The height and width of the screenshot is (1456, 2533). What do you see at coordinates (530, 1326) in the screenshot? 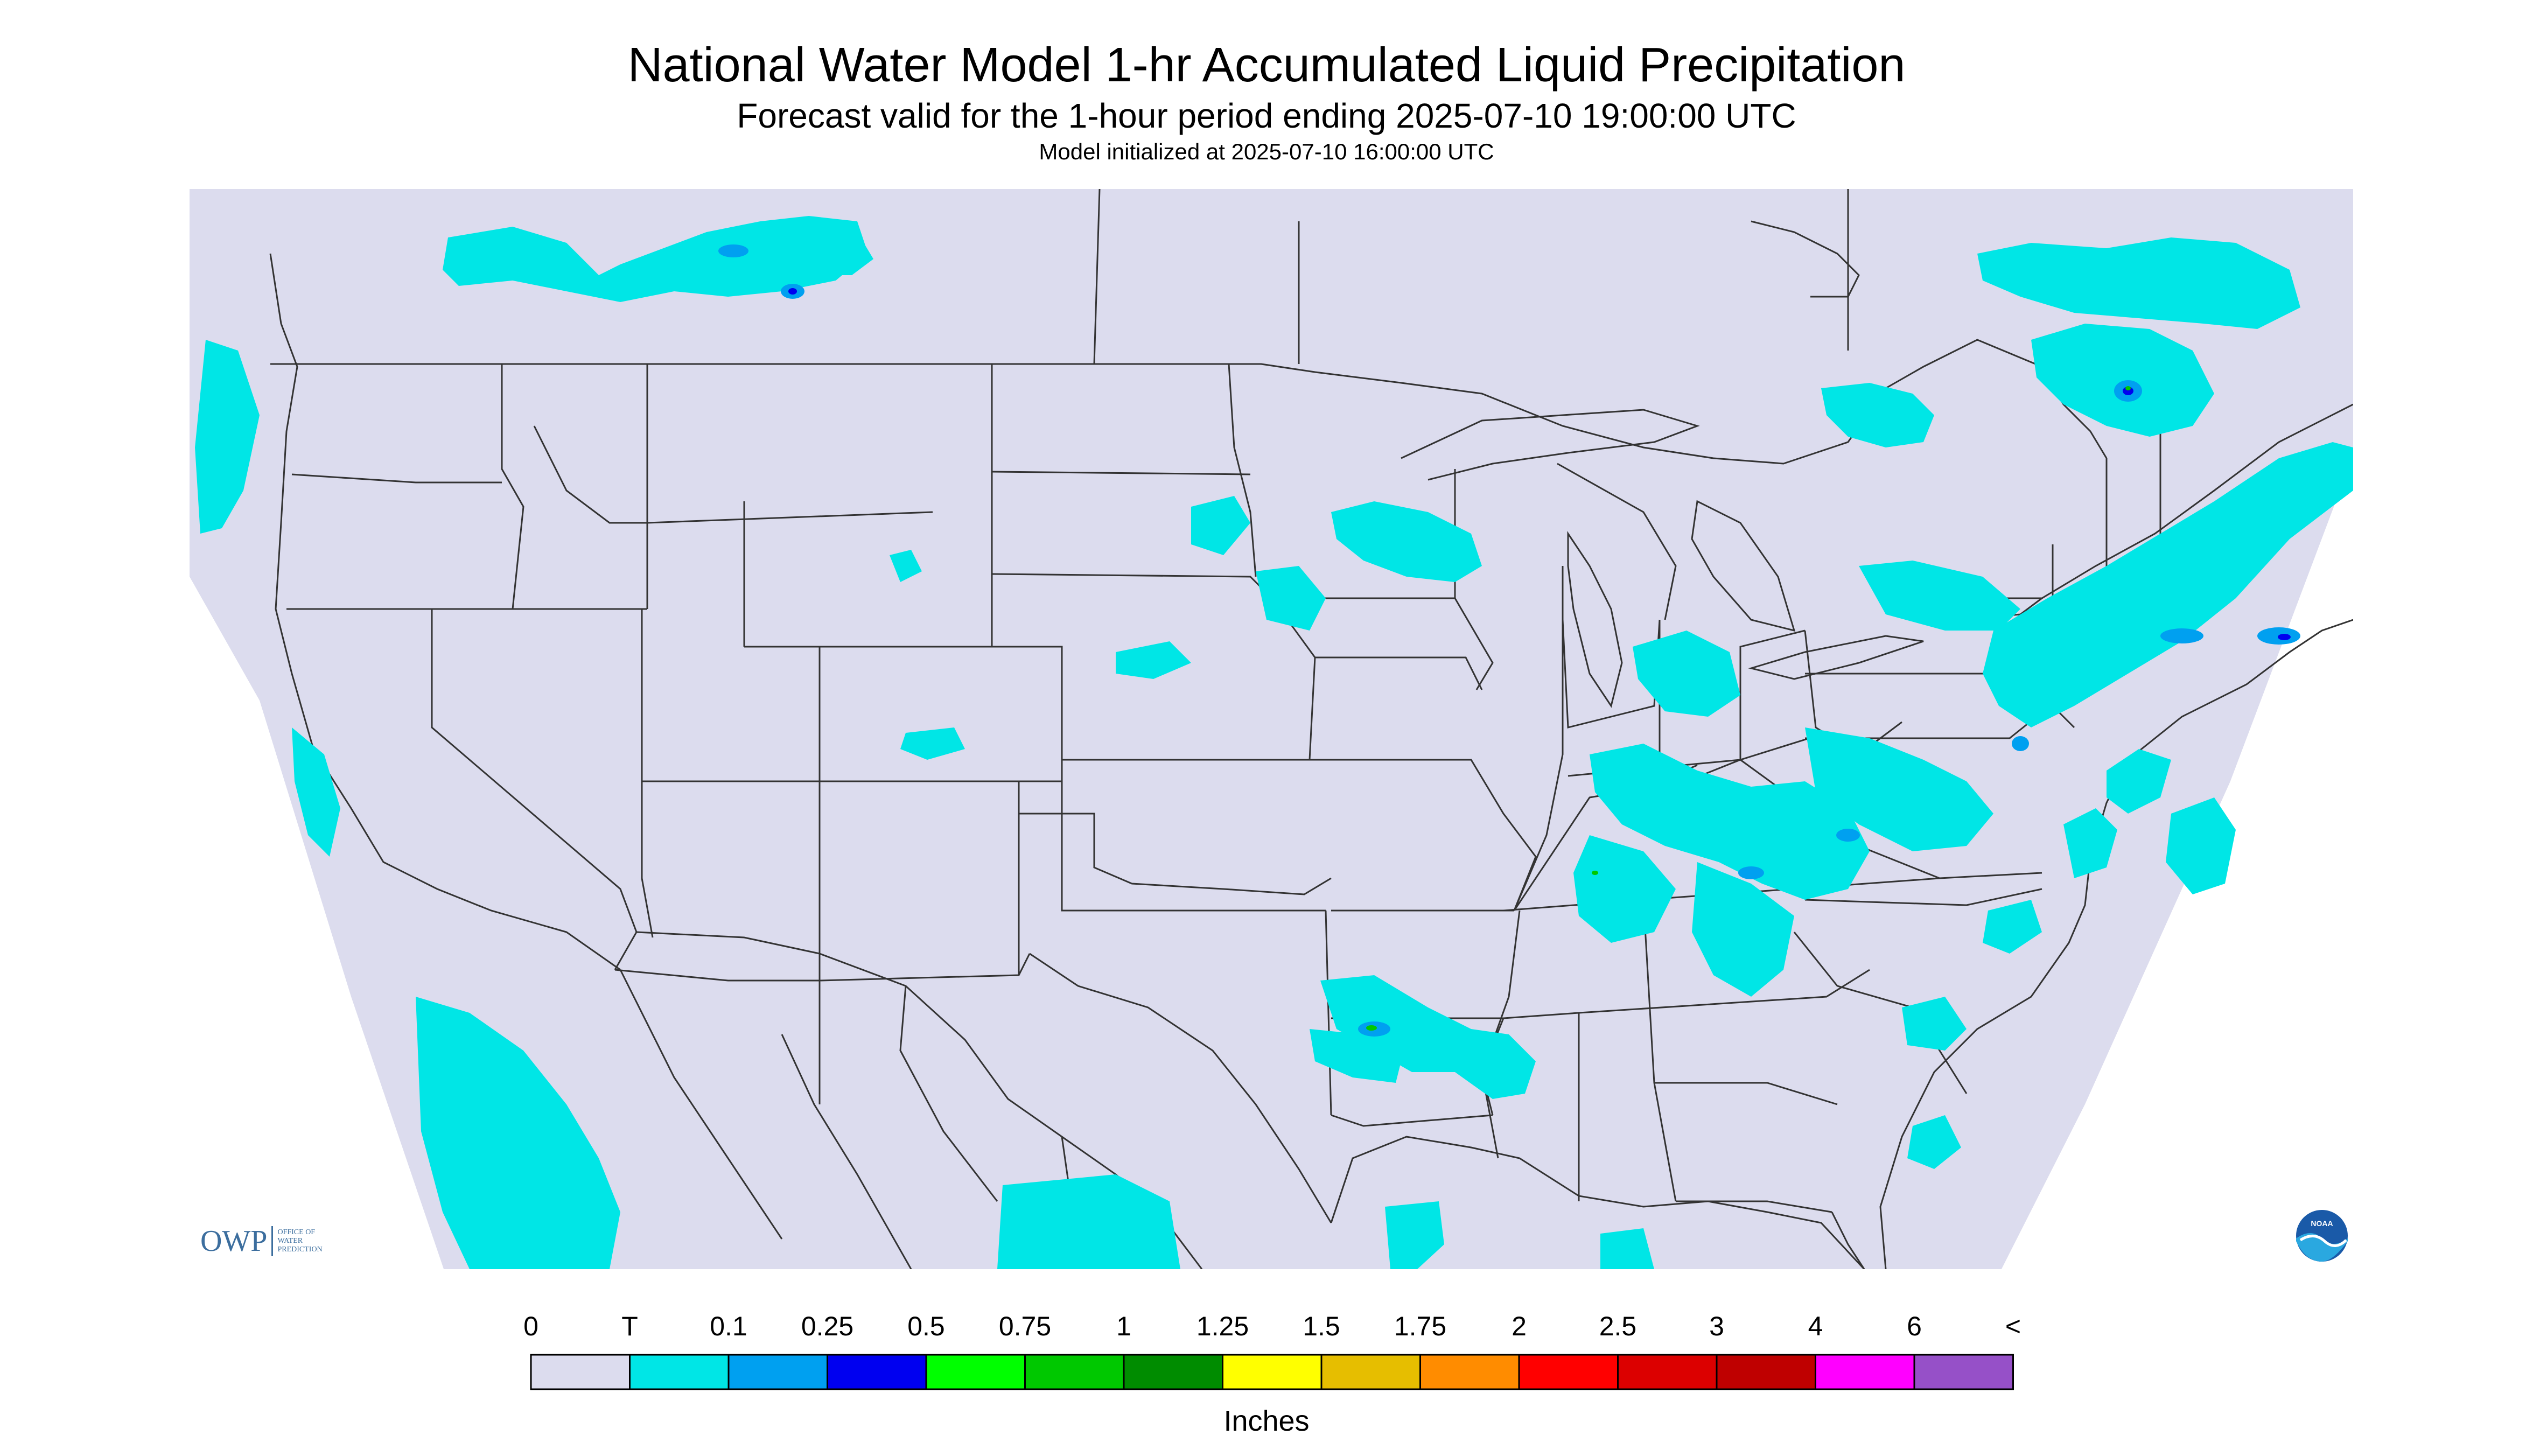
I see `legend-label: 0` at bounding box center [530, 1326].